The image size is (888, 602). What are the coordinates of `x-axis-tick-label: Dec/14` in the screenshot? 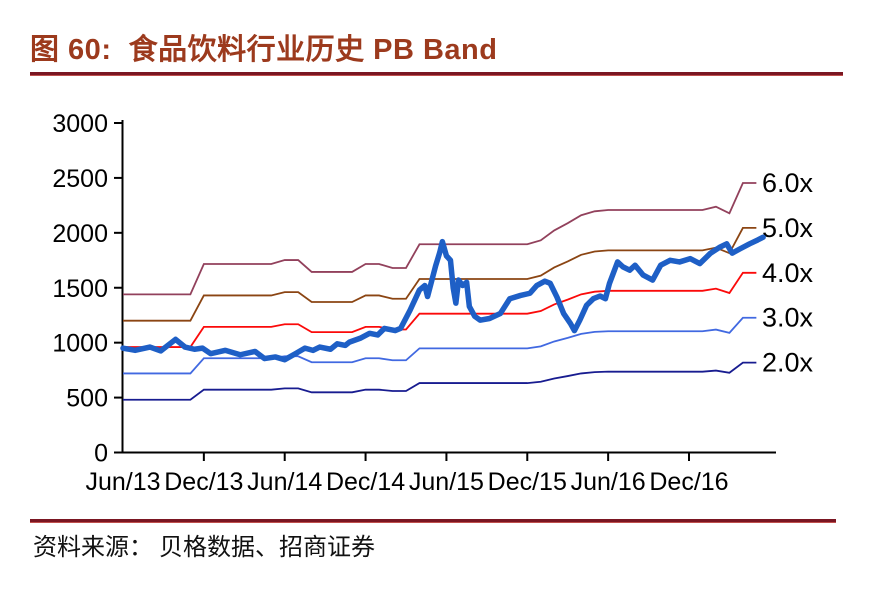 It's located at (365, 482).